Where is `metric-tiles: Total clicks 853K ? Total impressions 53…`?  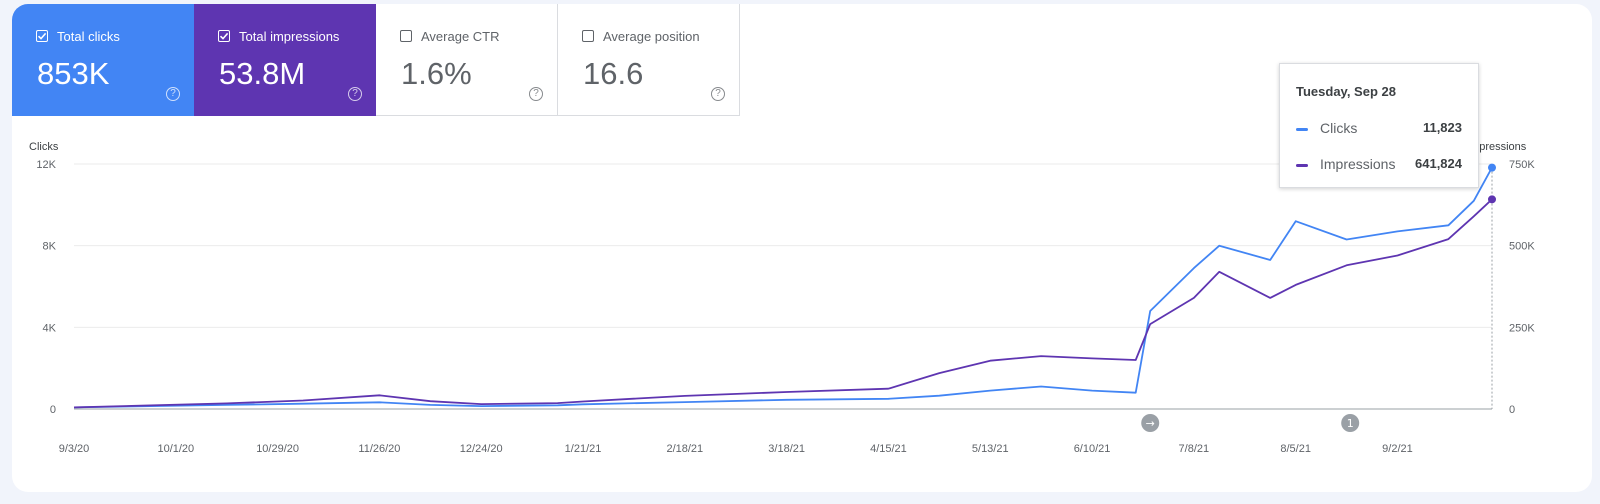
metric-tiles: Total clicks 853K ? Total impressions 53… is located at coordinates (376, 60).